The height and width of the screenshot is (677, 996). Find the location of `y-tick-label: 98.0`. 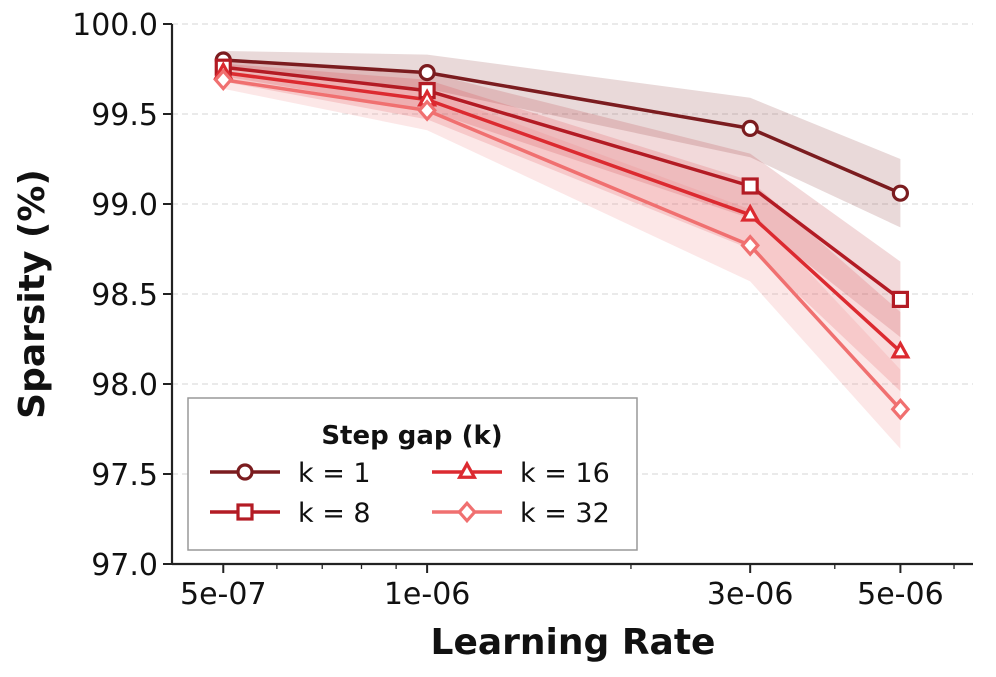

y-tick-label: 98.0 is located at coordinates (124, 385).